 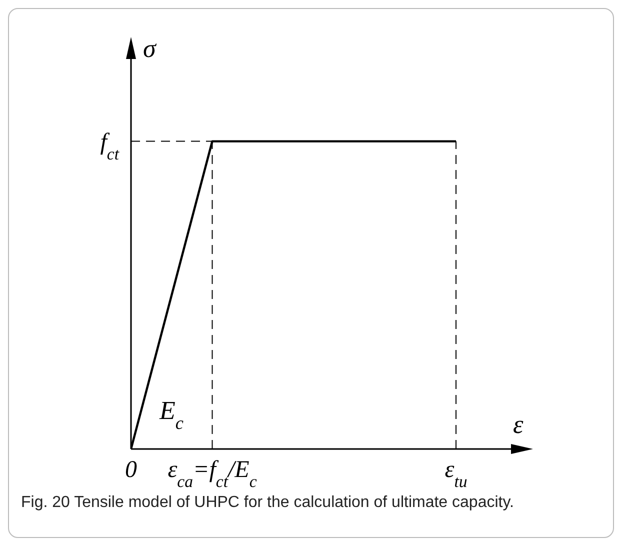 What do you see at coordinates (110, 146) in the screenshot?
I see `ref-line-label: f$_{ct}$` at bounding box center [110, 146].